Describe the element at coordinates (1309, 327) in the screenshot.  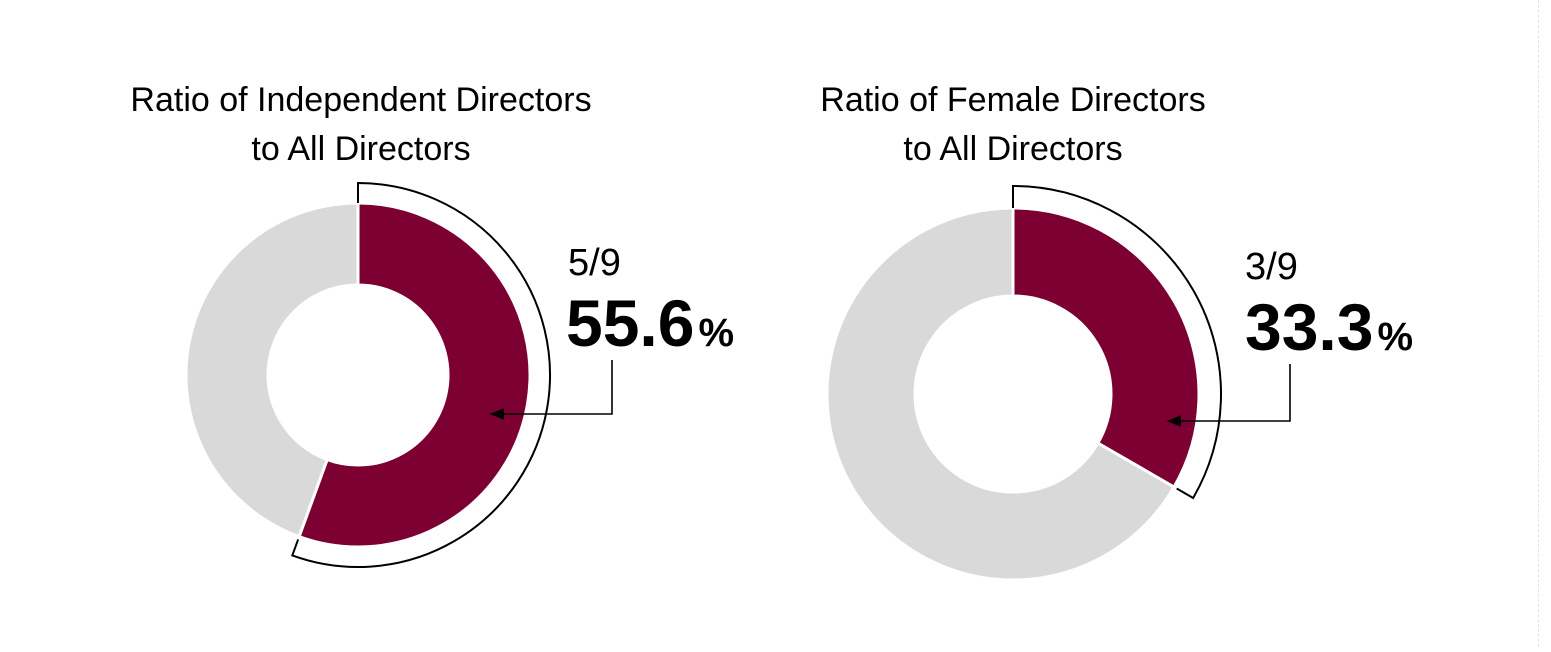
I see `percent-value: 33.3` at that location.